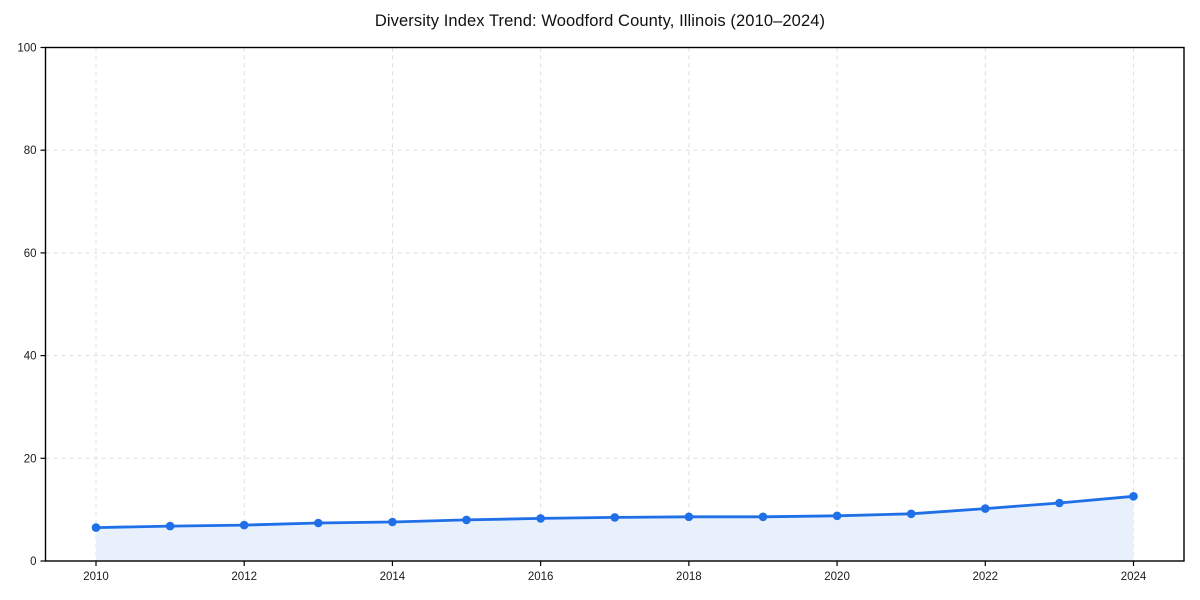  What do you see at coordinates (541, 577) in the screenshot?
I see `x-tick-label: 2016` at bounding box center [541, 577].